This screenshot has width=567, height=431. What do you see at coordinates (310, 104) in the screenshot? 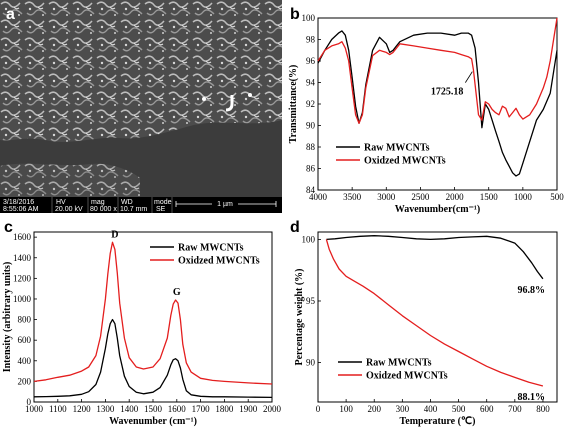
I see `y-tick-label: 92` at bounding box center [310, 104].